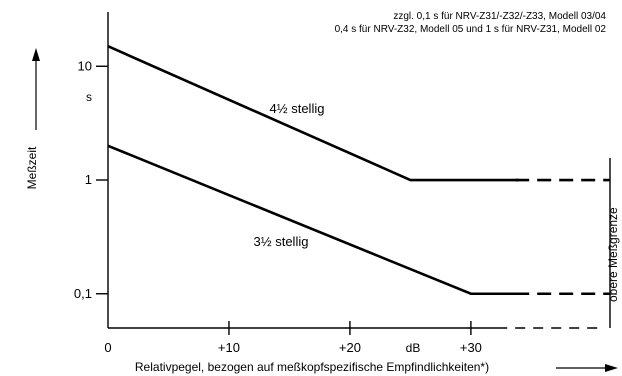 This screenshot has height=376, width=622. What do you see at coordinates (229, 347) in the screenshot?
I see `x-tick-label: +10` at bounding box center [229, 347].